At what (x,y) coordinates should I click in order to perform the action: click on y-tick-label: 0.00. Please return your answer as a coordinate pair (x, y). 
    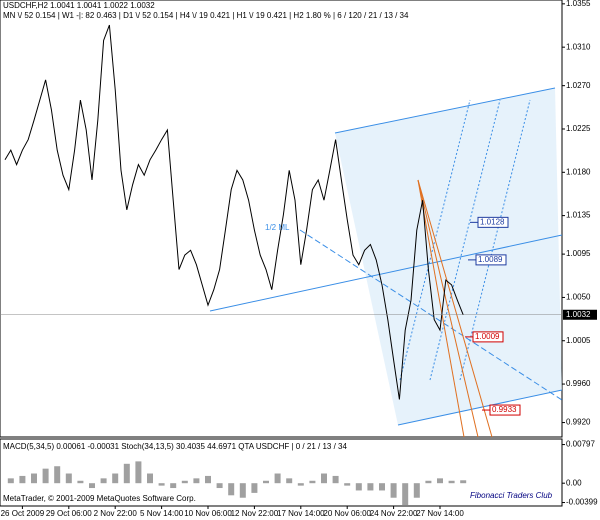
    Looking at the image, I should click on (574, 482).